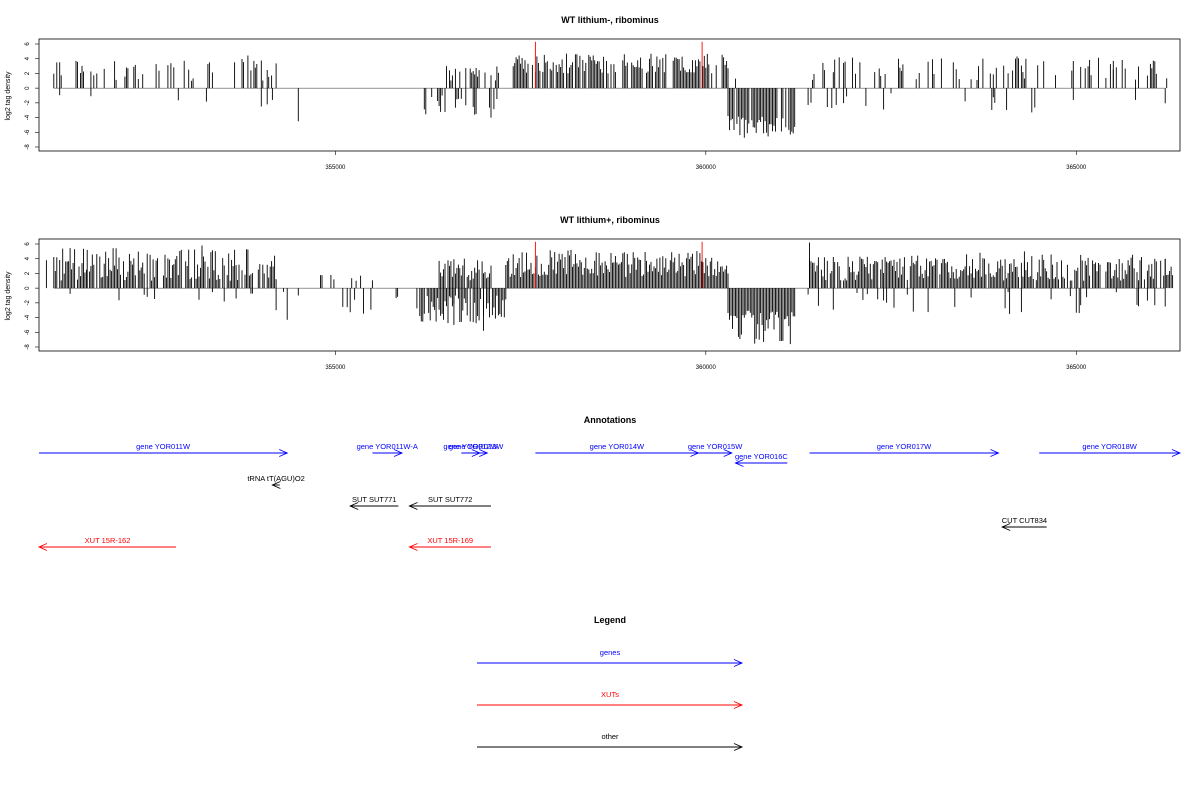 This screenshot has height=800, width=1200. I want to click on feature-label: CUT CUT834, so click(1024, 520).